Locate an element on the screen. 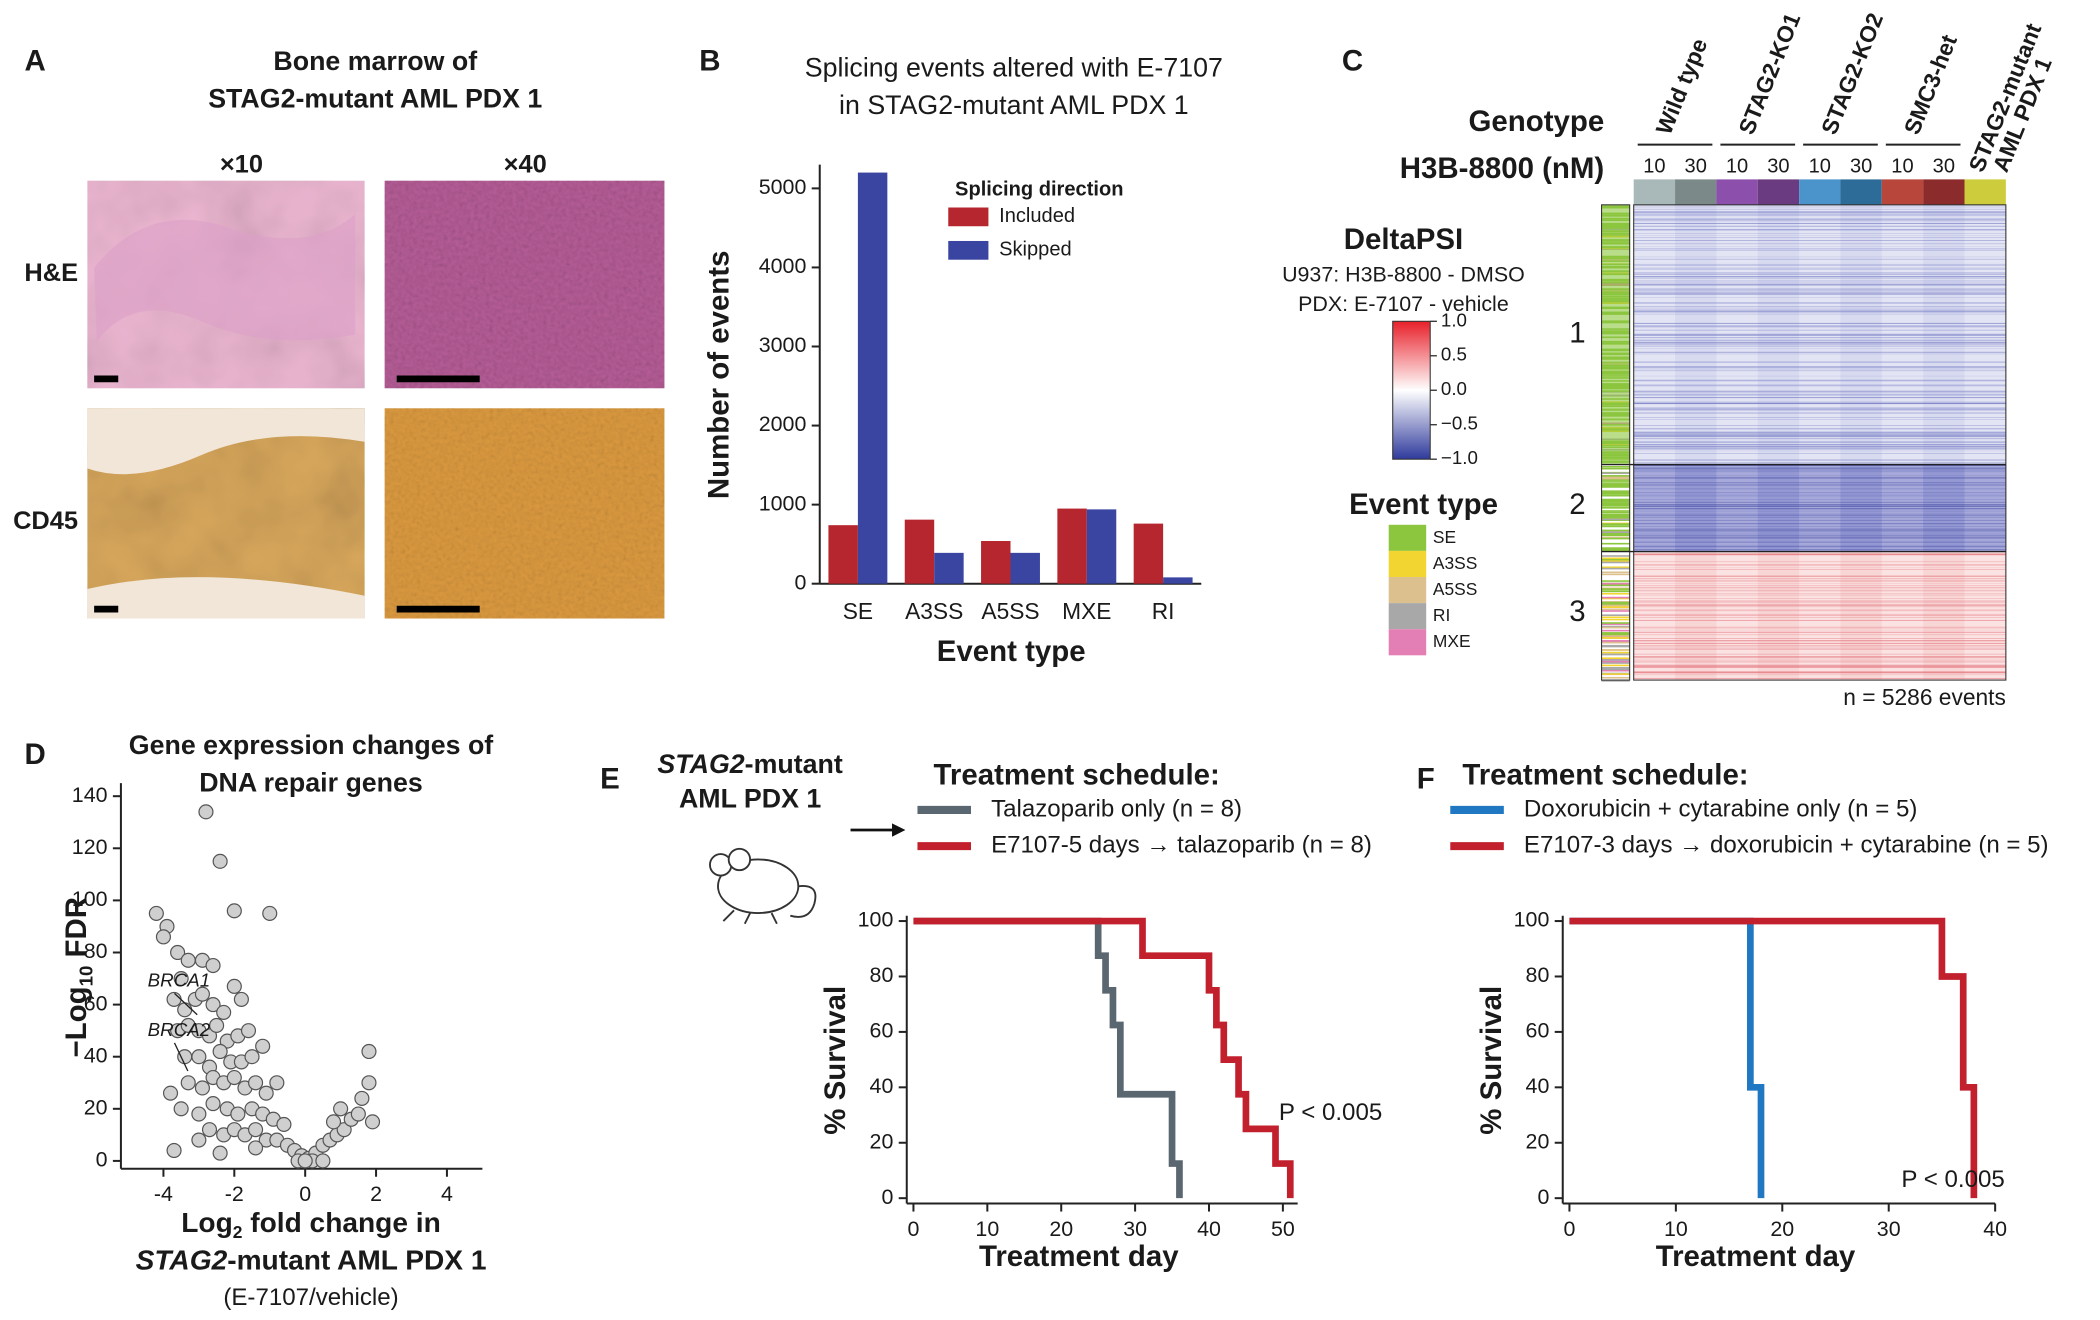  x-axis-label-part: STAG2 is located at coordinates (182, 1260).